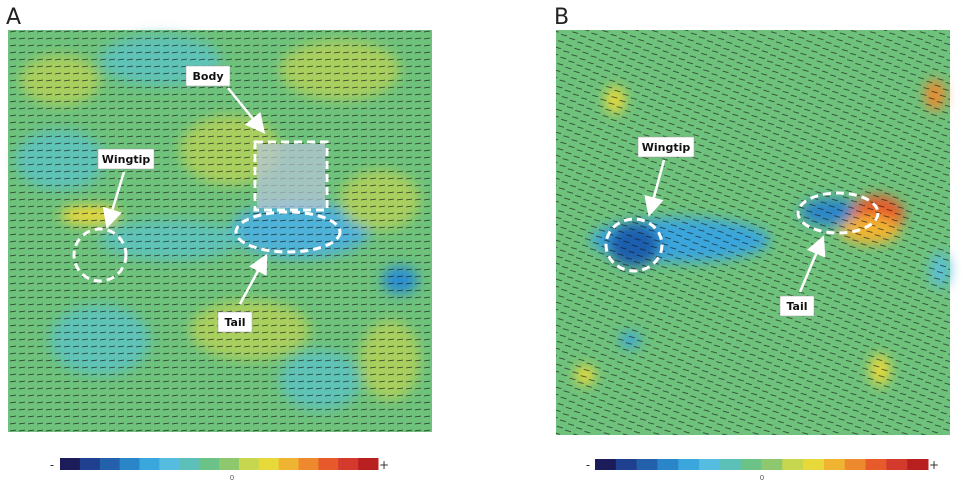 The height and width of the screenshot is (480, 961). I want to click on graphic, so click(291, 176).